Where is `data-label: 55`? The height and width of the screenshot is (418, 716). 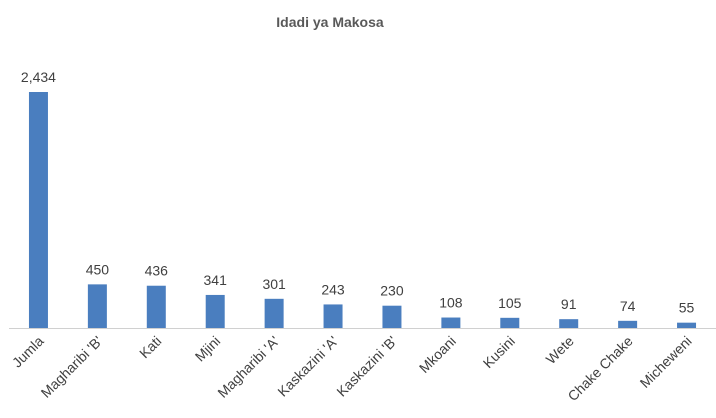 data-label: 55 is located at coordinates (687, 308).